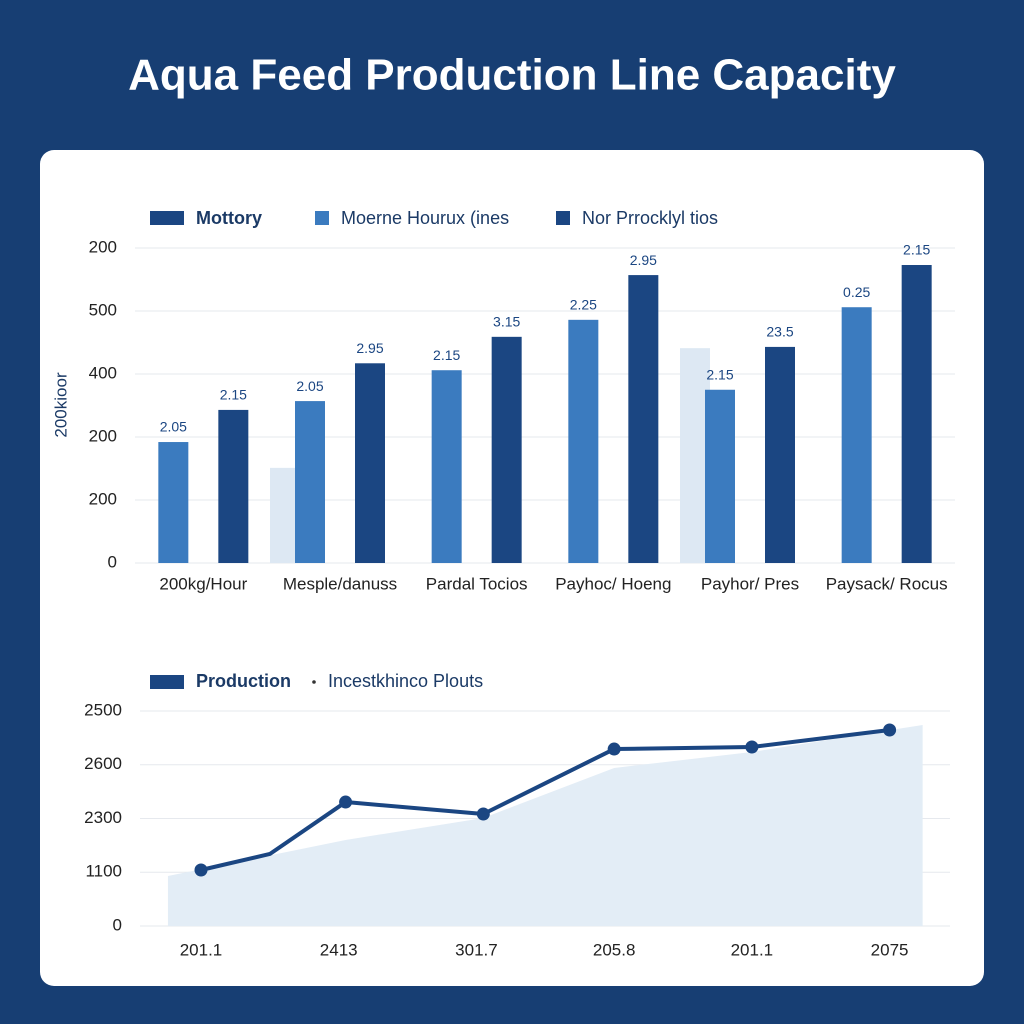 This screenshot has height=1024, width=1024. Describe the element at coordinates (103, 817) in the screenshot. I see `y-tick-label: 2300` at that location.